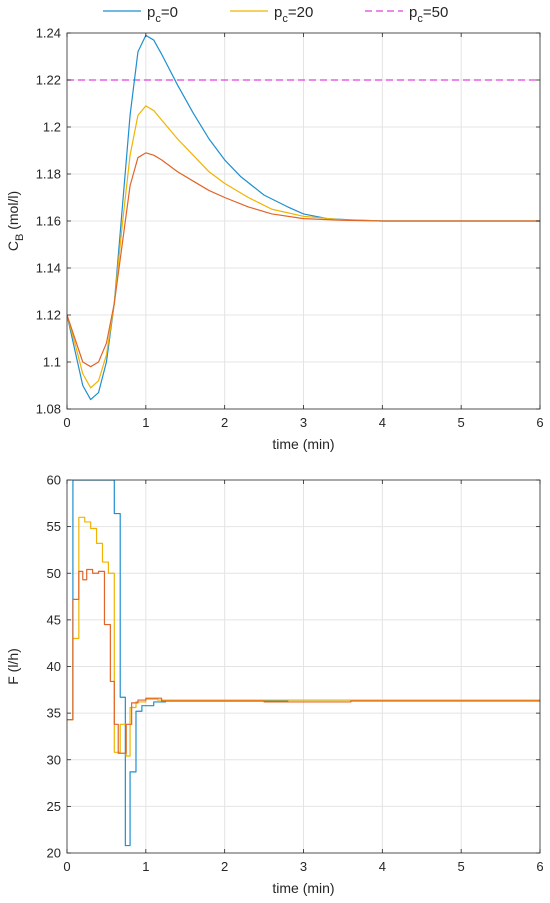  I want to click on y-axis-label: CB (mol/l), so click(15, 221).